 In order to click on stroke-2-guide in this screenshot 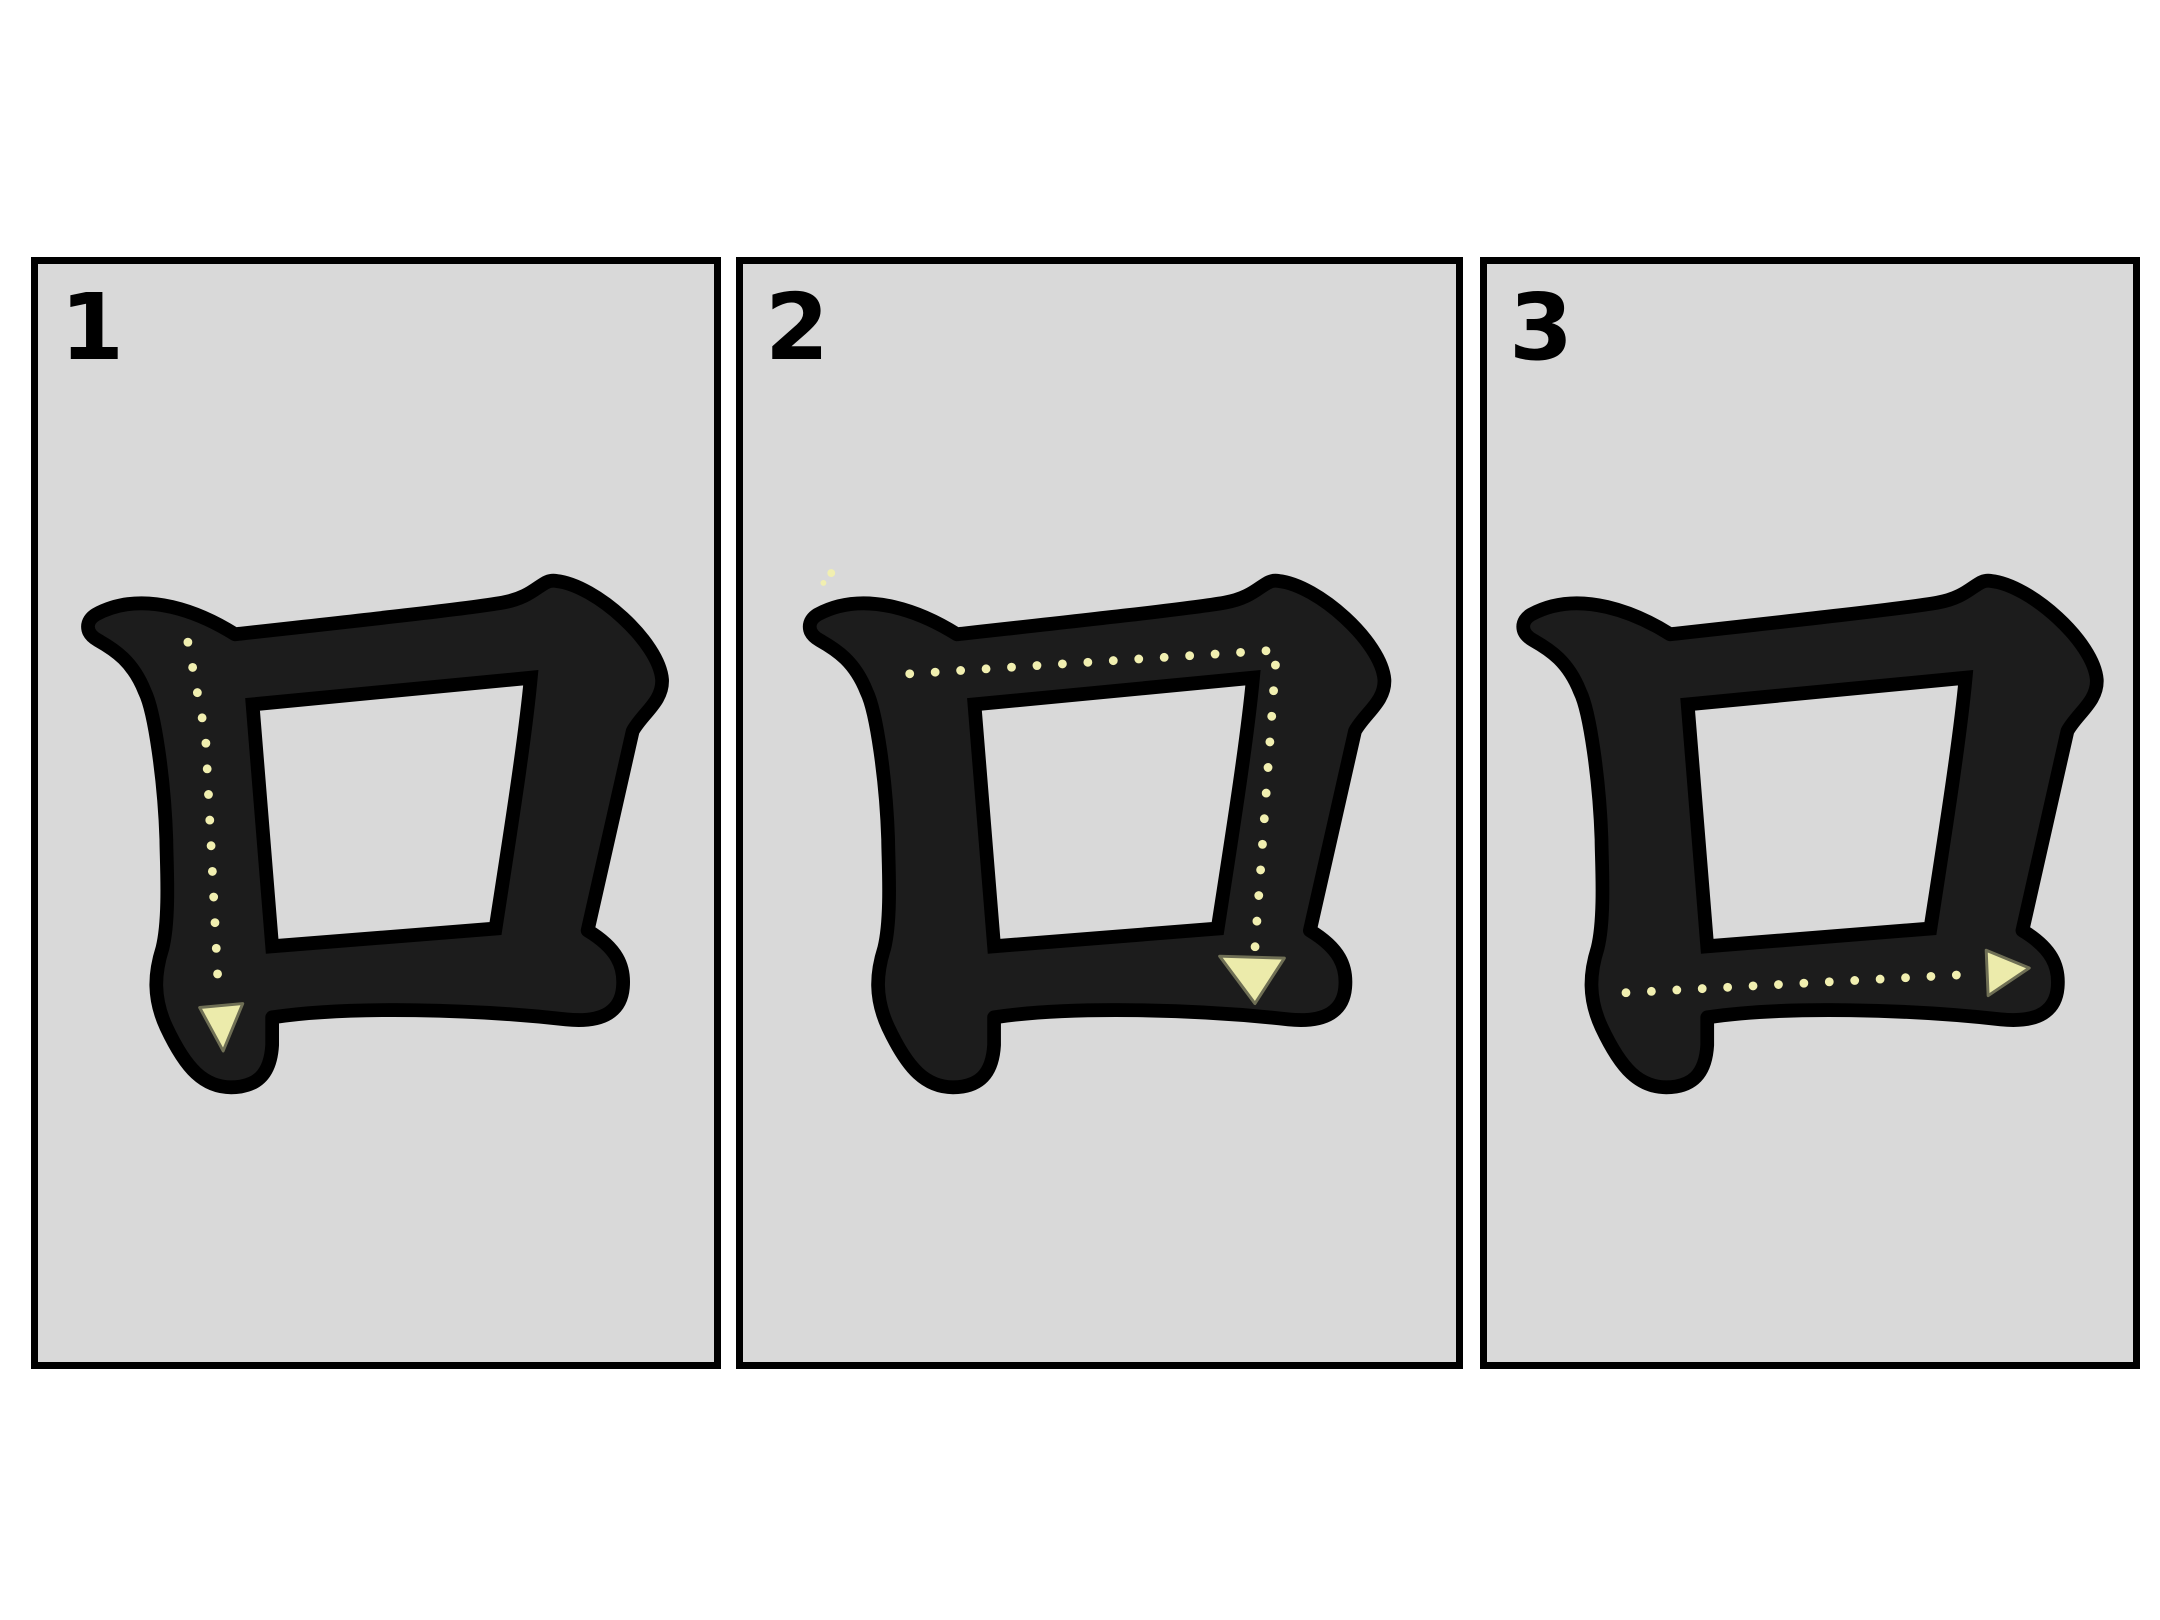, I will do `click(1053, 787)`.